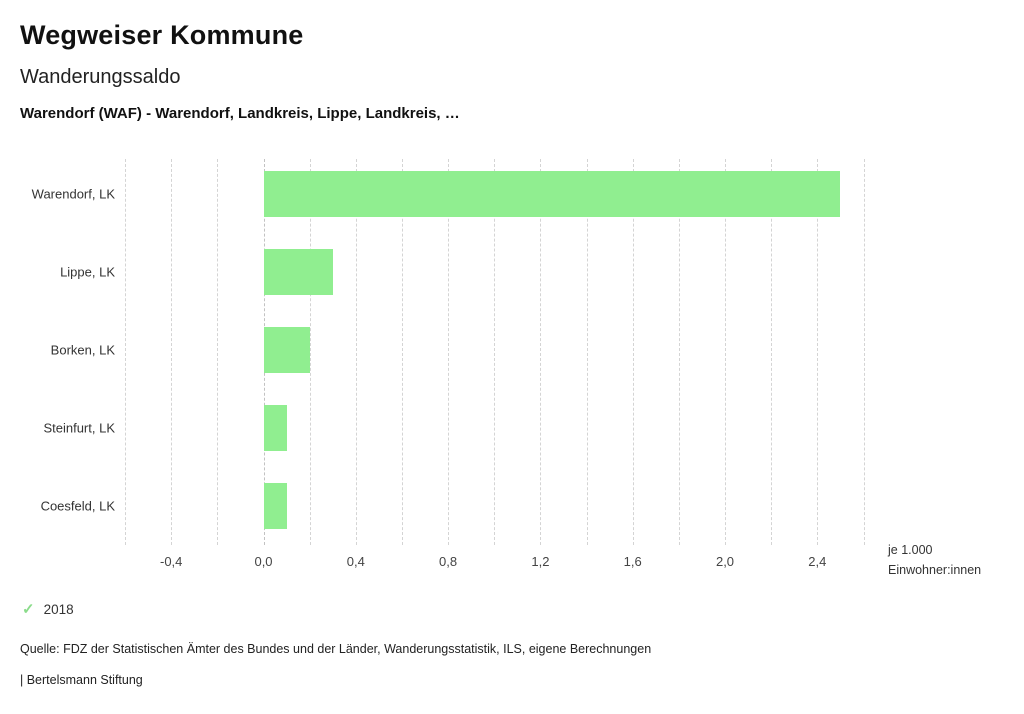 The image size is (1024, 714). I want to click on x-tick-label: 1,2, so click(540, 561).